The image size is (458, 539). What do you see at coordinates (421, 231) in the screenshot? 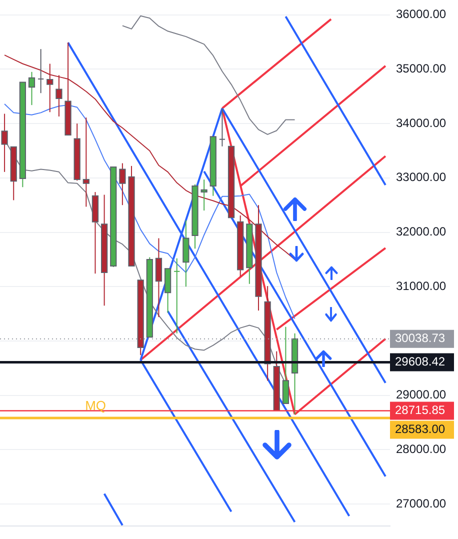
I see `y-tick-label: 32000.00` at bounding box center [421, 231].